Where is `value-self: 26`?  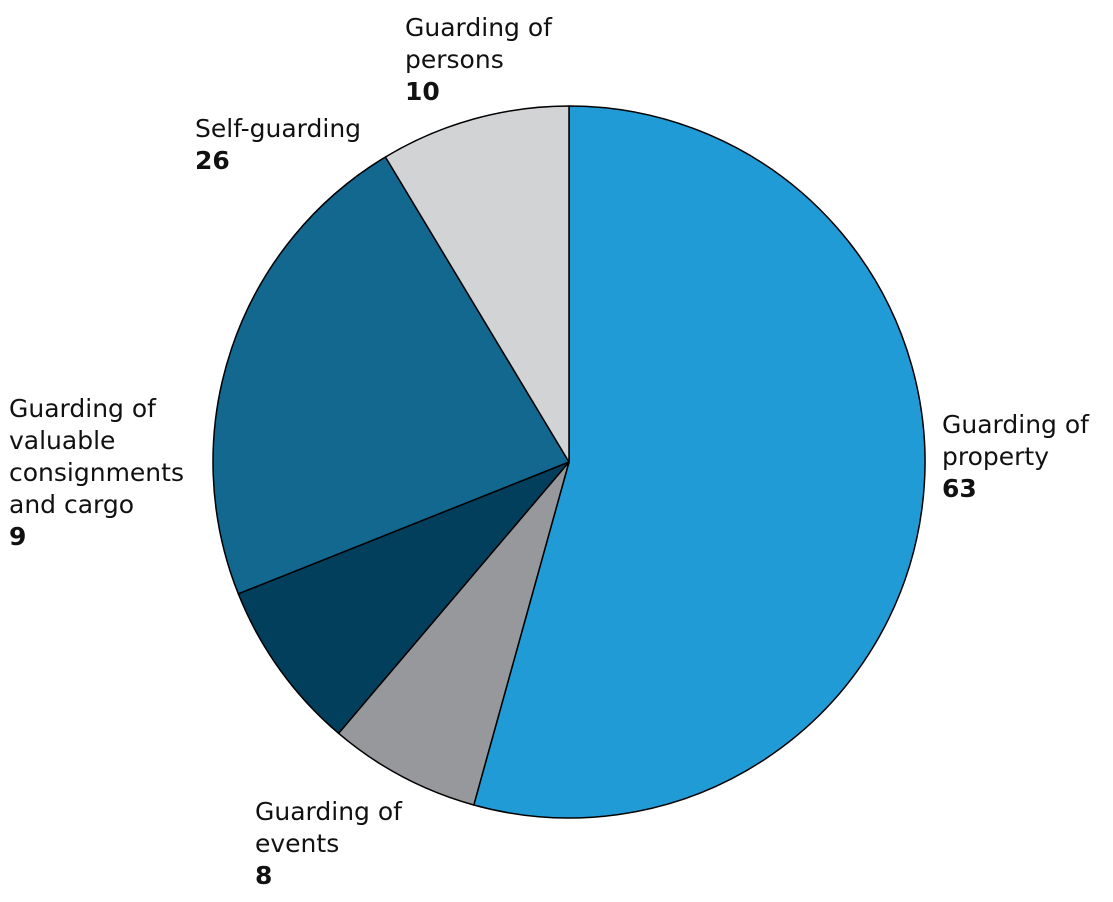 value-self: 26 is located at coordinates (212, 160).